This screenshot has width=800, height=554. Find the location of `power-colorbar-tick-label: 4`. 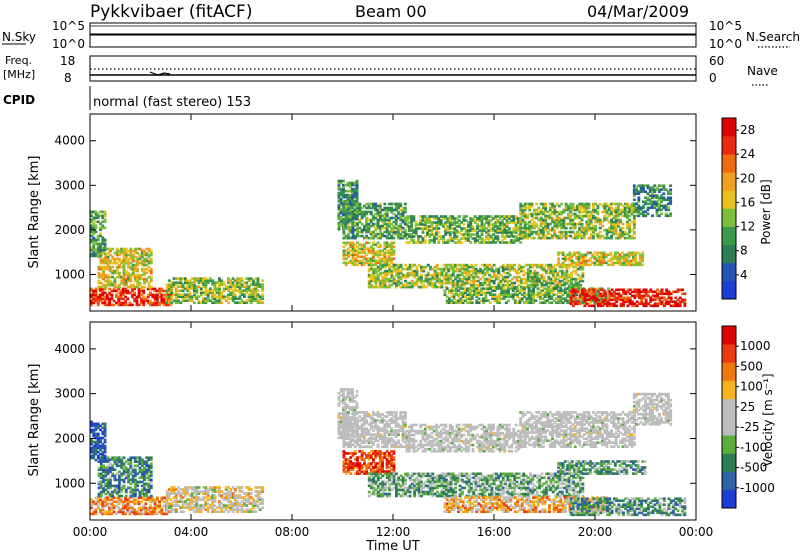

power-colorbar-tick-label: 4 is located at coordinates (744, 275).